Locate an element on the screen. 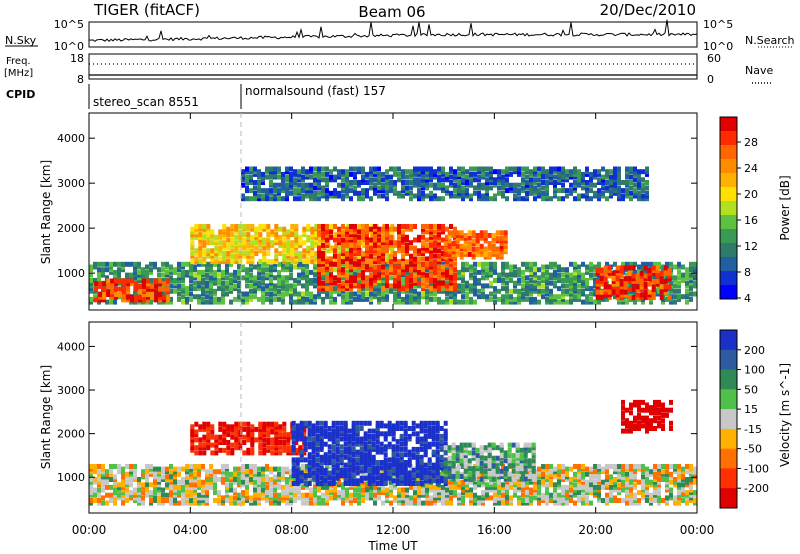  nave-tick-top: 60 is located at coordinates (714, 58).